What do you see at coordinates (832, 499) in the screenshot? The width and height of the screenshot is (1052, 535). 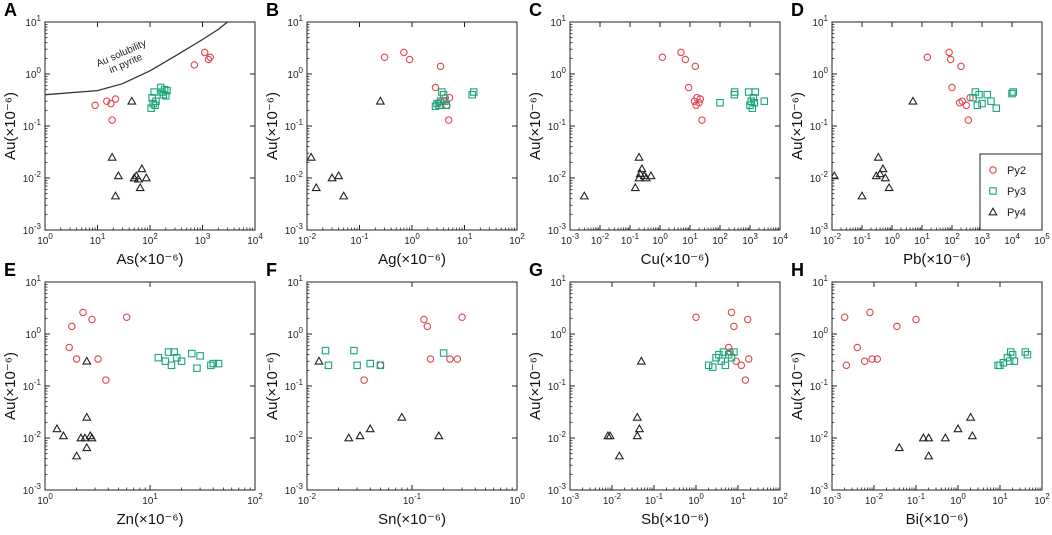 I see `x-tick-label: 10⁻³` at bounding box center [832, 499].